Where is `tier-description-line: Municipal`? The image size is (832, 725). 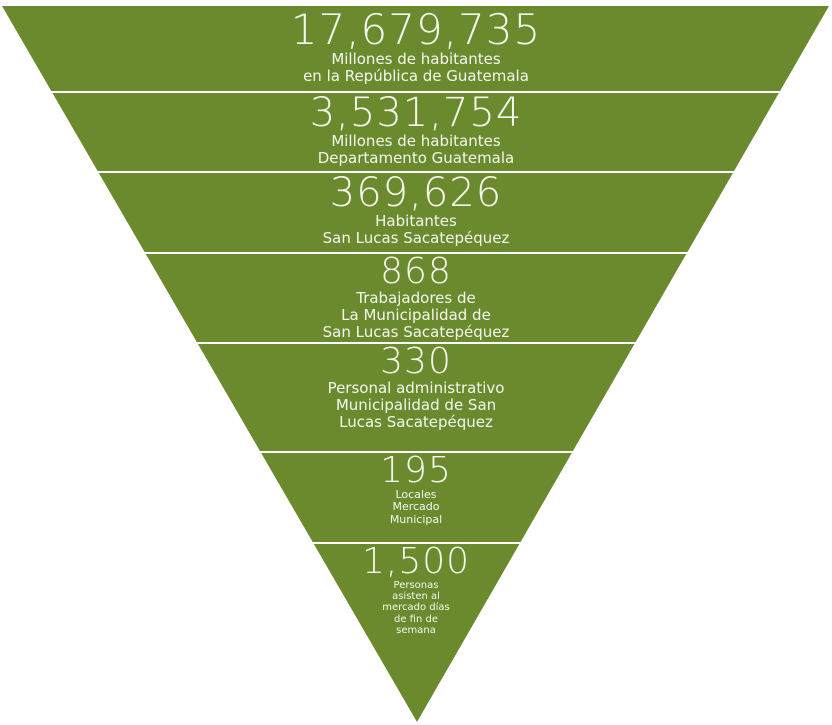
tier-description-line: Municipal is located at coordinates (416, 519).